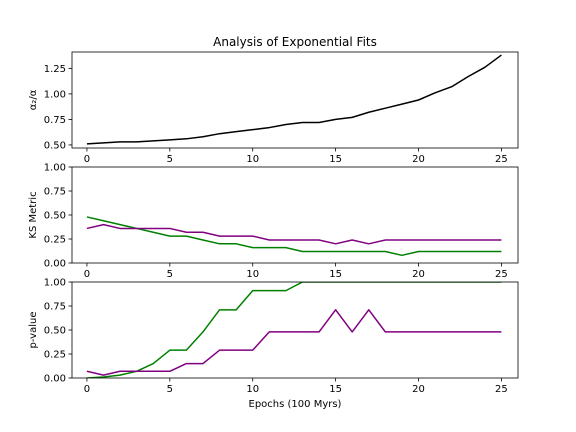  I want to click on y-axis-label: α₂/α, so click(33, 99).